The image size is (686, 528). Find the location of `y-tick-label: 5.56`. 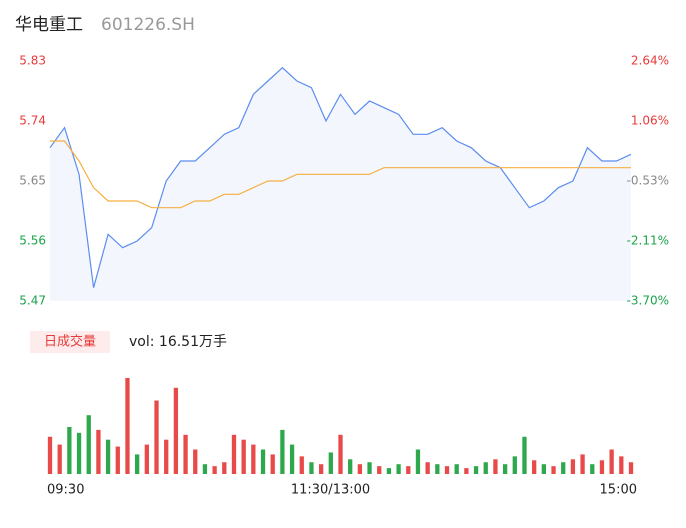

y-tick-label: 5.56 is located at coordinates (32, 241).